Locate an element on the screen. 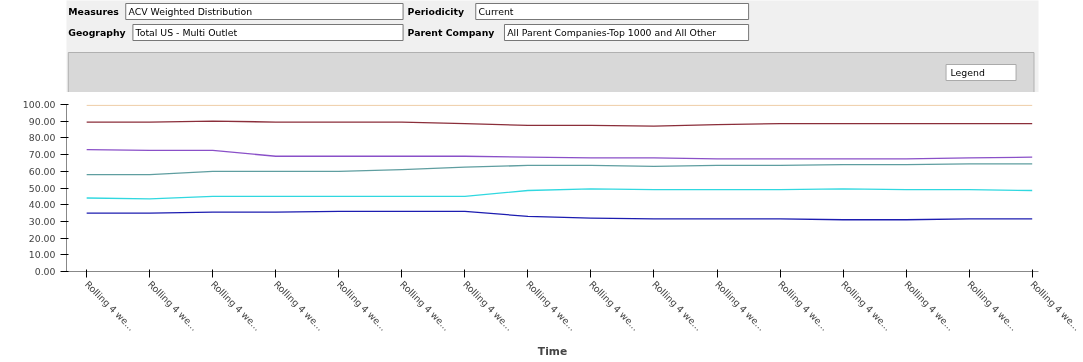 The width and height of the screenshot is (1083, 362). y-tick-label: 40.00 is located at coordinates (42, 205).